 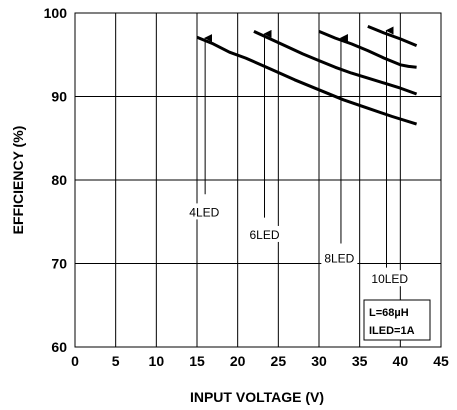 I want to click on y-tick-label: 80, so click(x=59, y=180).